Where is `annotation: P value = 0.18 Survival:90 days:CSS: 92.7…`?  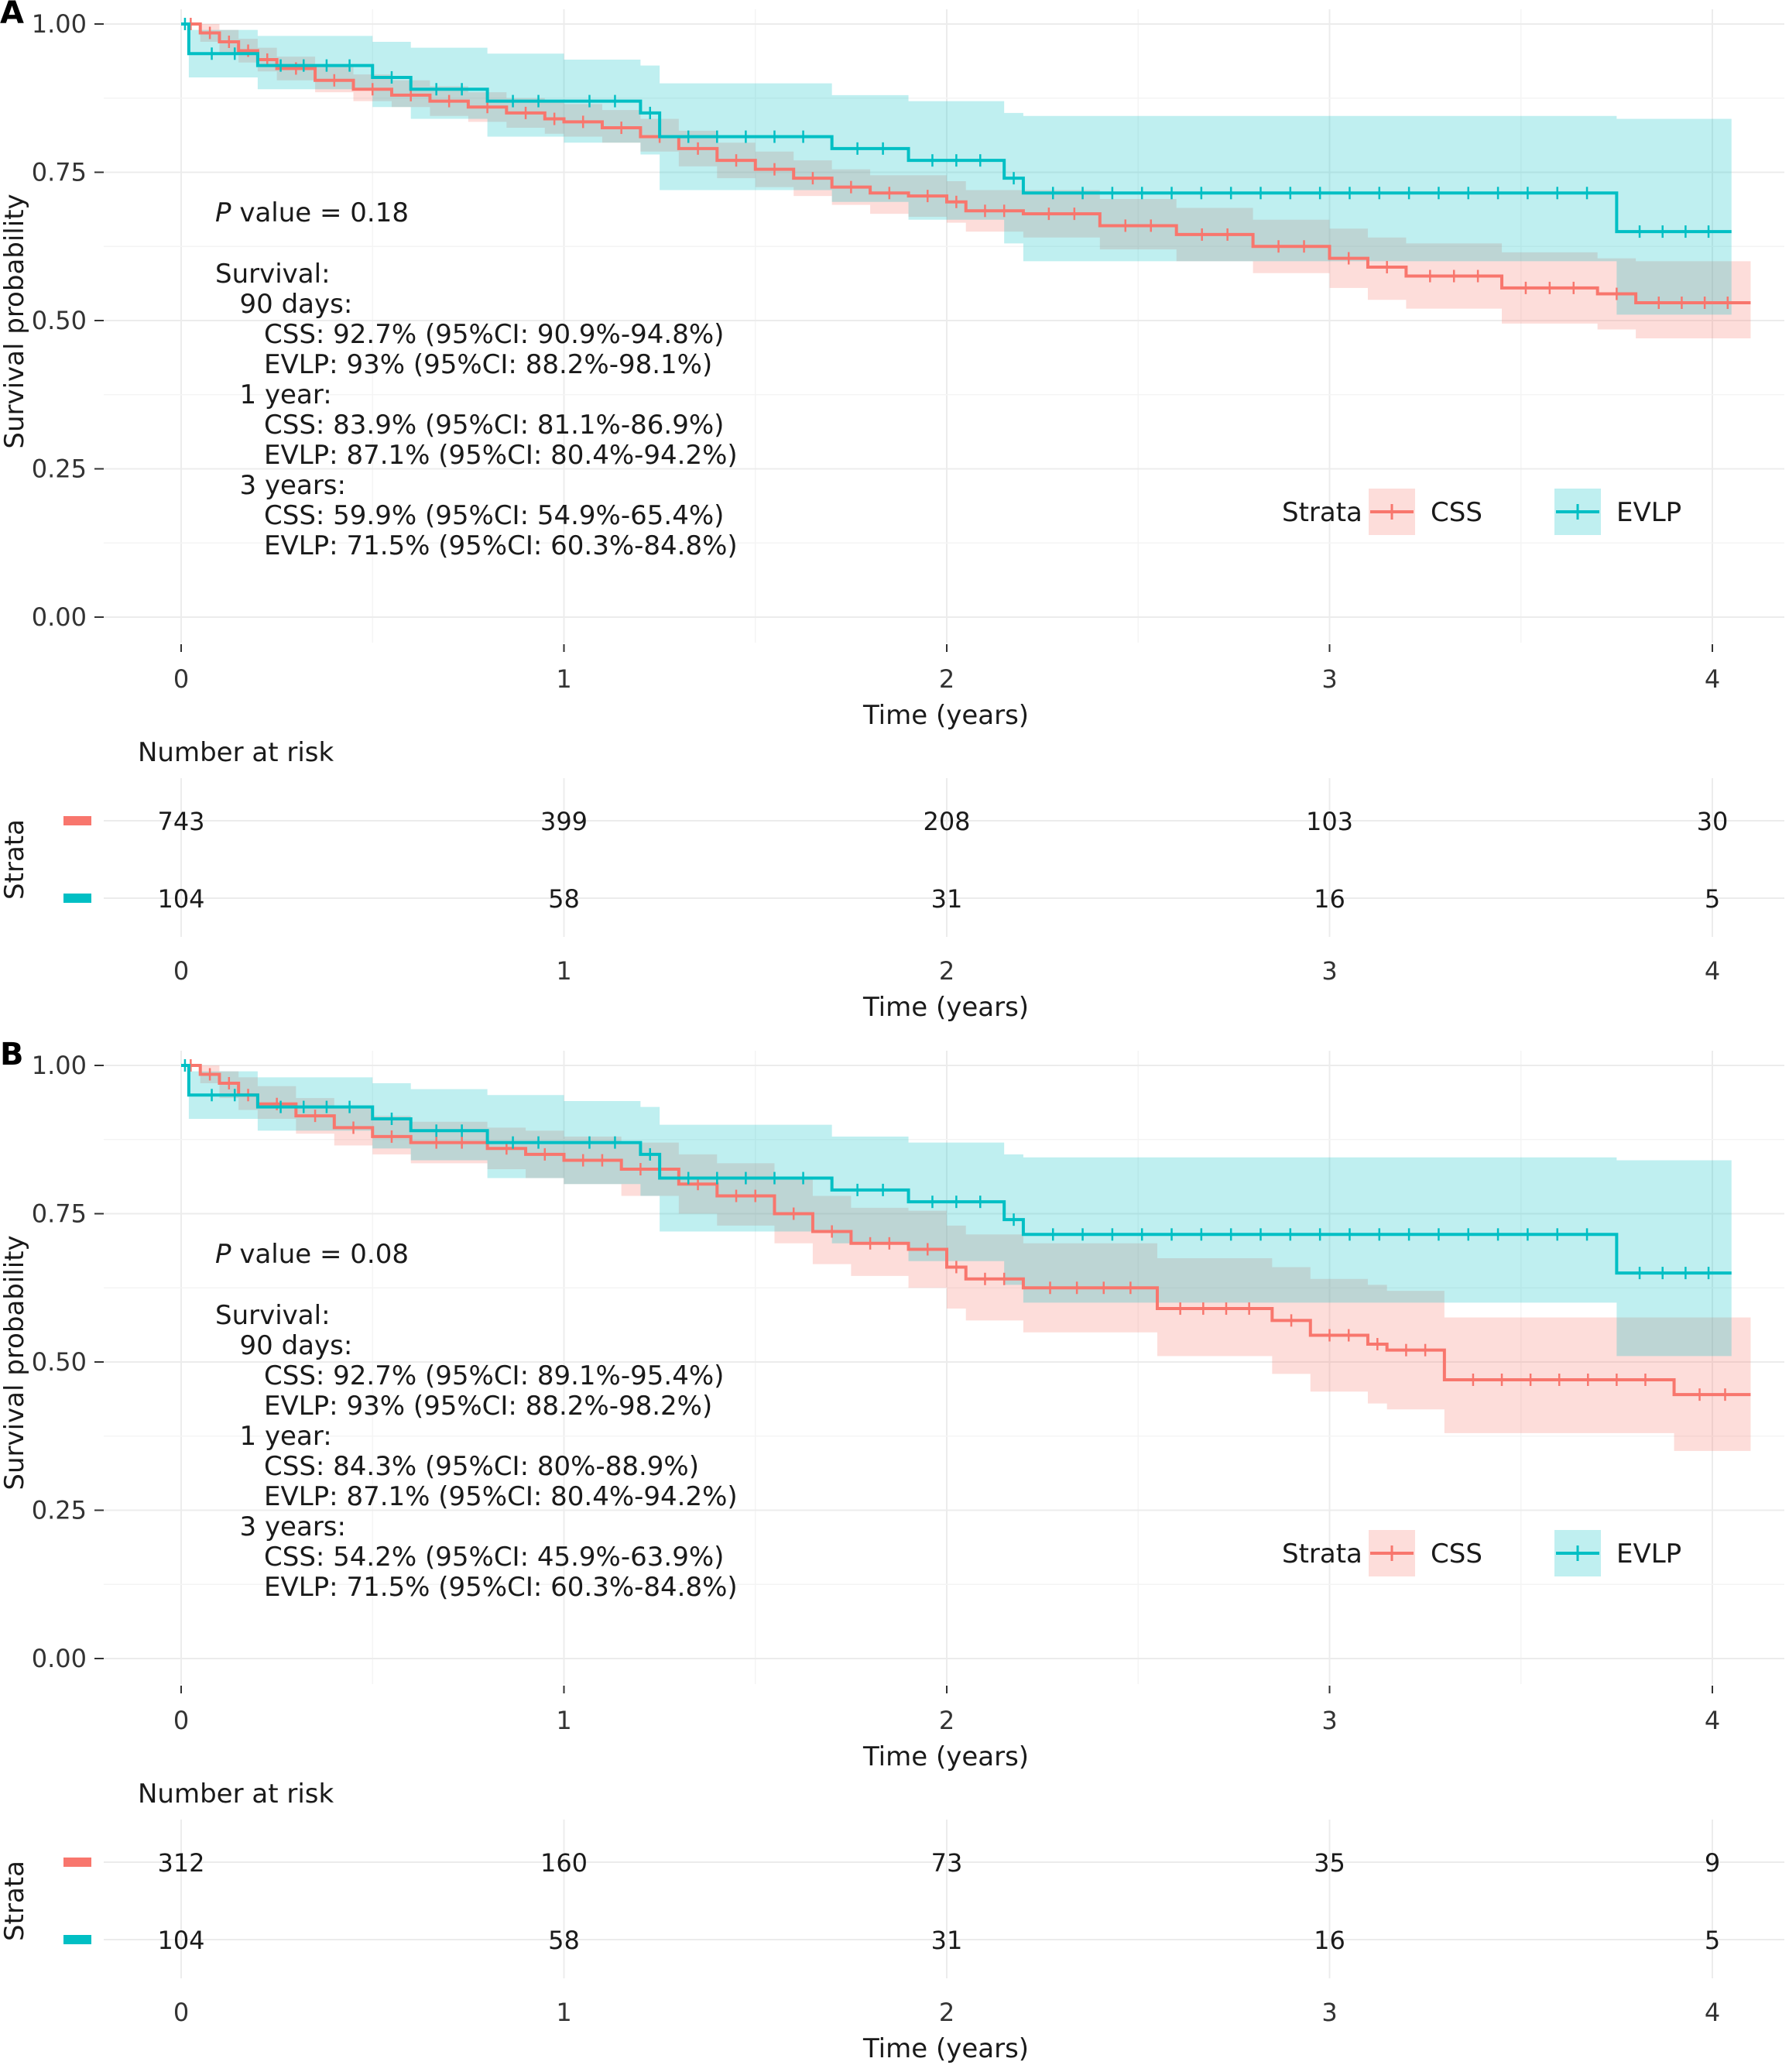 annotation: P value = 0.18 Survival:90 days:CSS: 92.7… is located at coordinates (476, 379).